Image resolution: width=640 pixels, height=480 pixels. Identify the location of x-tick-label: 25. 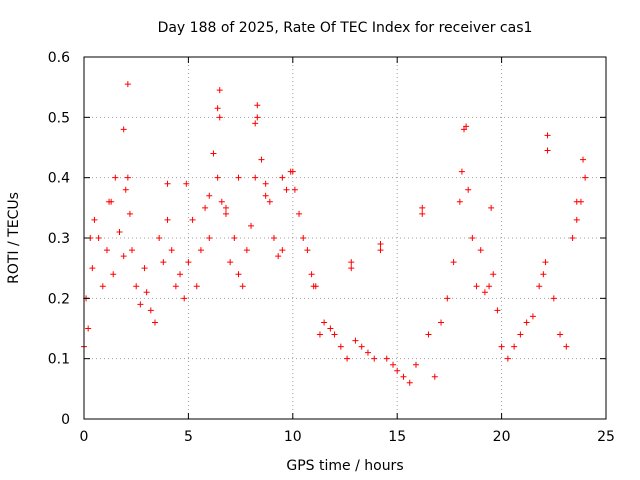
(606, 437).